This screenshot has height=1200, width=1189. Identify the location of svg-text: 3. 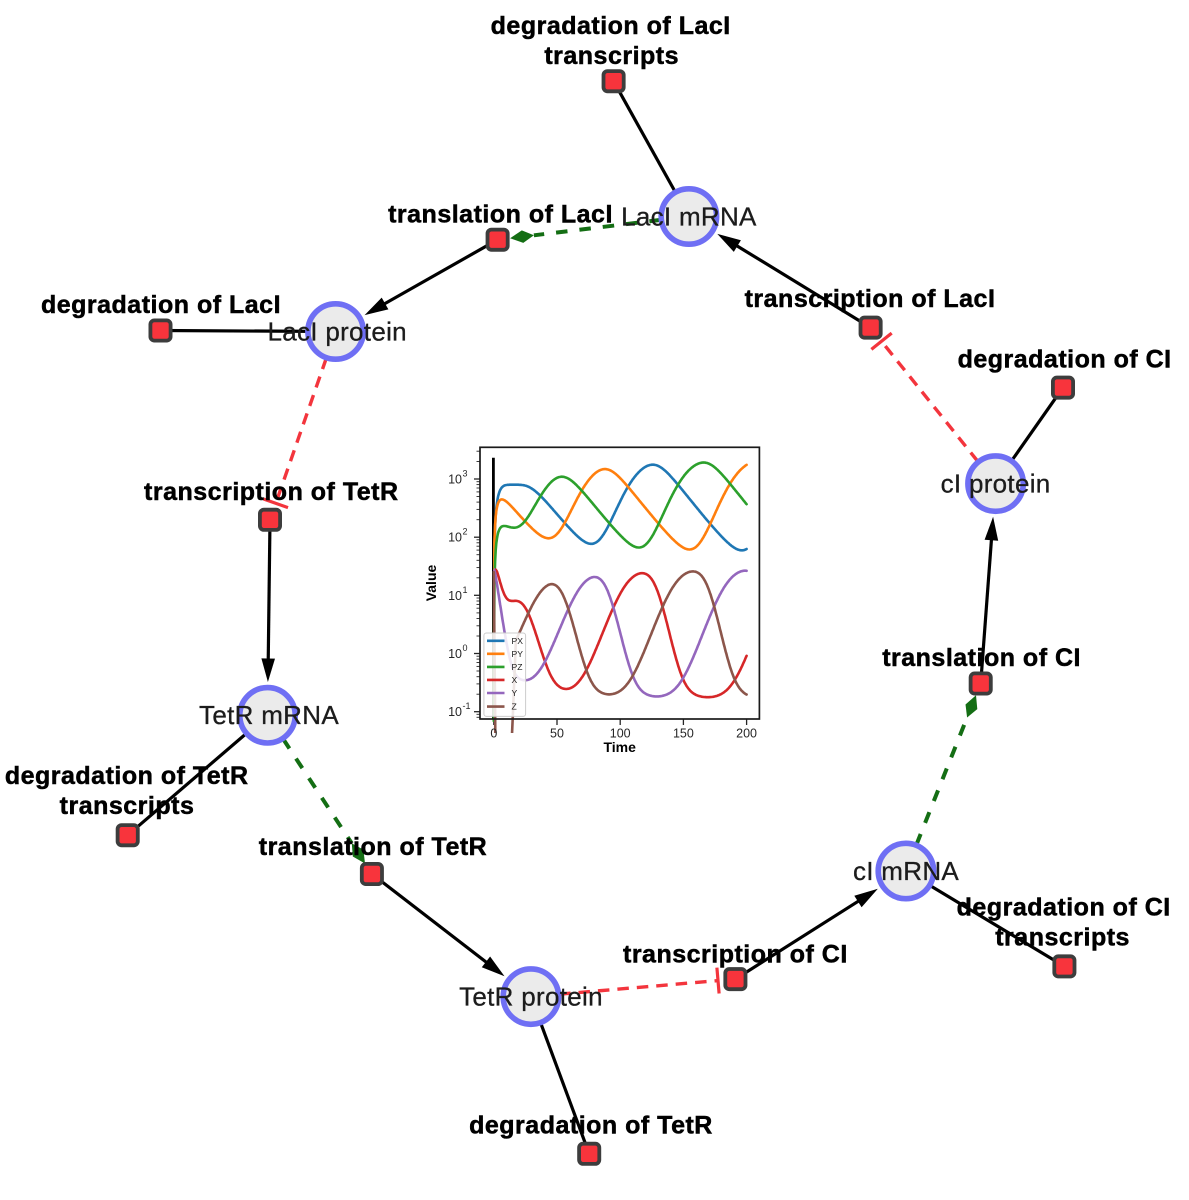
(465, 474).